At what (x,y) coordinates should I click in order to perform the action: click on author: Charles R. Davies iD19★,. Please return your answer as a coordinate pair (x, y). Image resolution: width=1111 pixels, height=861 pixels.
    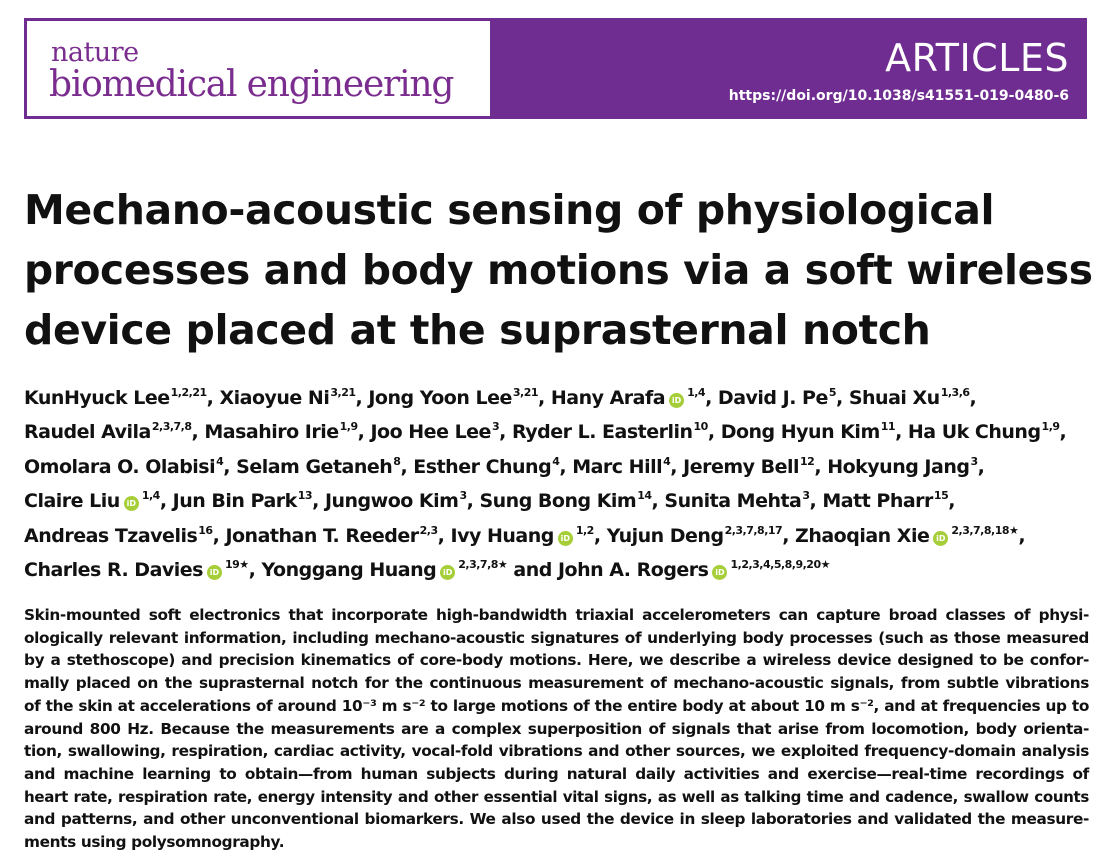
    Looking at the image, I should click on (143, 570).